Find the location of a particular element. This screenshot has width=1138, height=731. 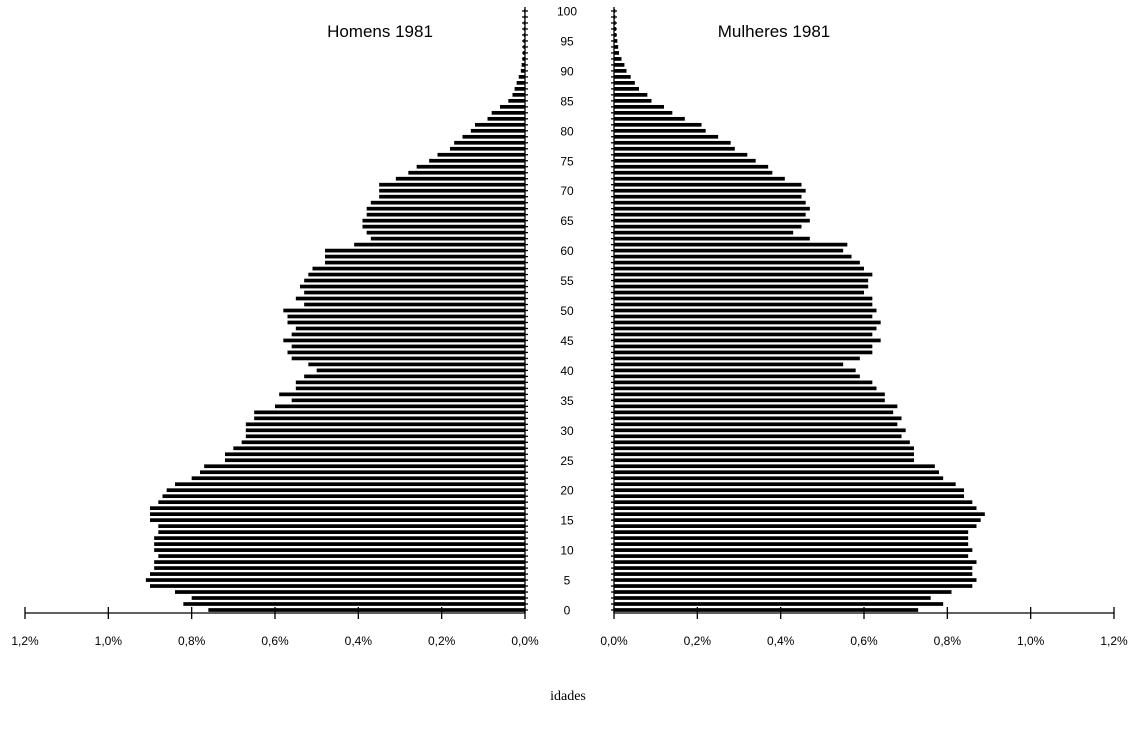

right-series-title: Mulheres 1981 is located at coordinates (774, 31).